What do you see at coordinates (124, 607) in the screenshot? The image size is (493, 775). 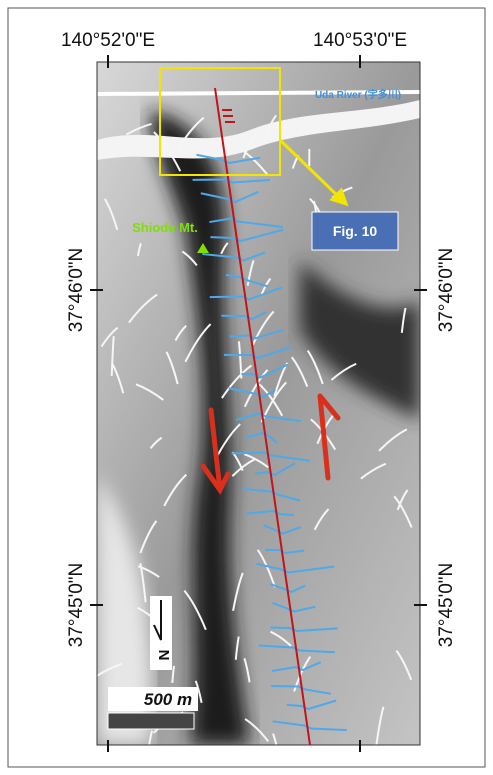 I see `light-area` at bounding box center [124, 607].